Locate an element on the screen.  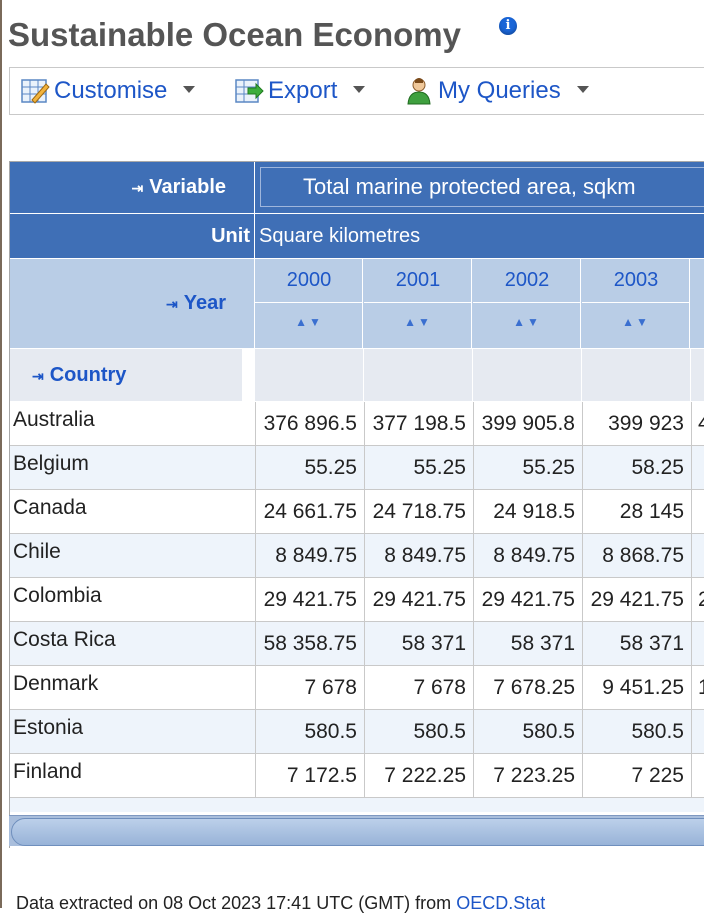
export-label: Export is located at coordinates (303, 90).